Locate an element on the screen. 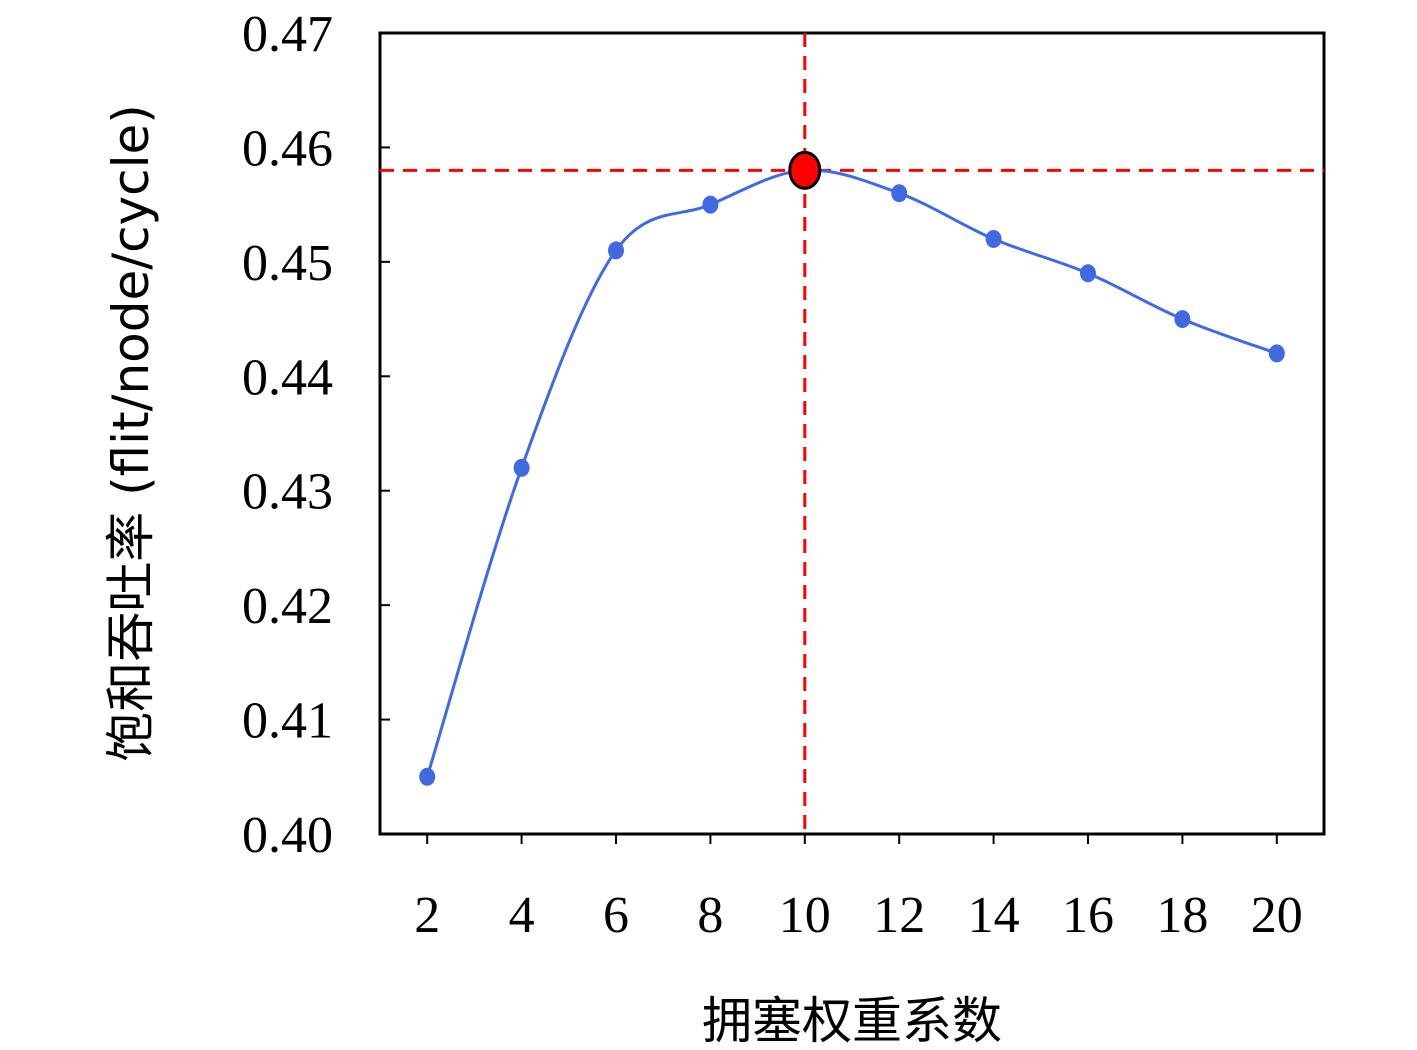 This screenshot has width=1417, height=1050. y-axis-title: 饱和吞吐率 (flit/node/cycle) is located at coordinates (131, 433).